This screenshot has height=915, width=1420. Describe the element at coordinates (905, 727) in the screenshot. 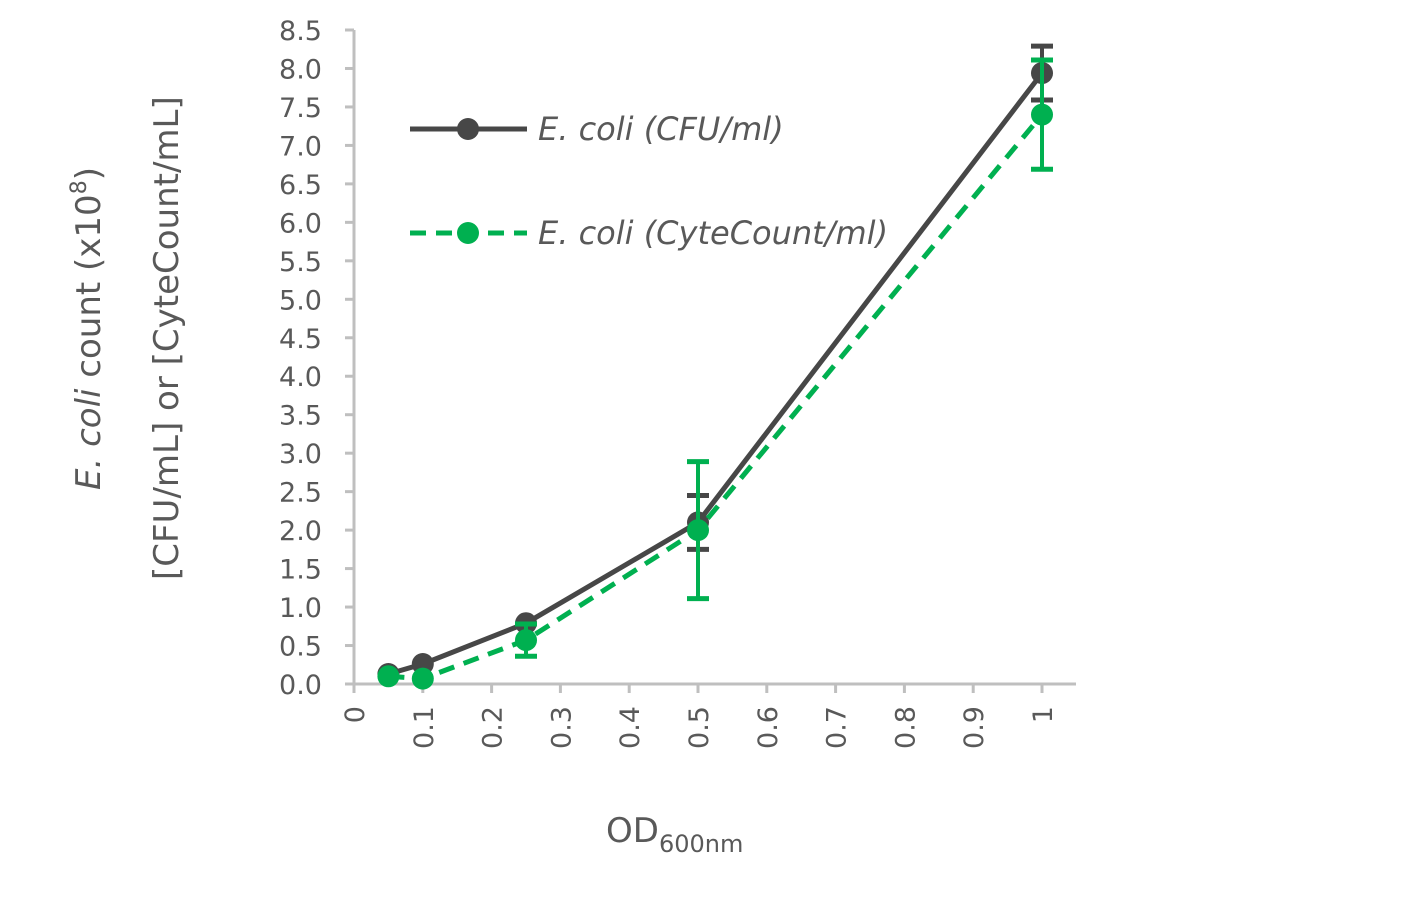

I see `x-tick-label: 0.8` at that location.